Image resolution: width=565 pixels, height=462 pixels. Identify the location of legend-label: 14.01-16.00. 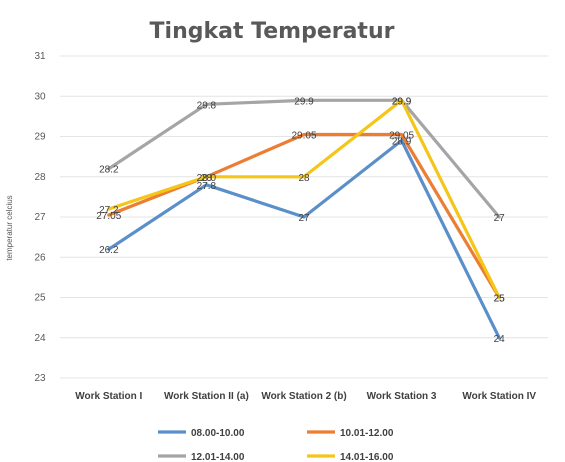
(367, 457).